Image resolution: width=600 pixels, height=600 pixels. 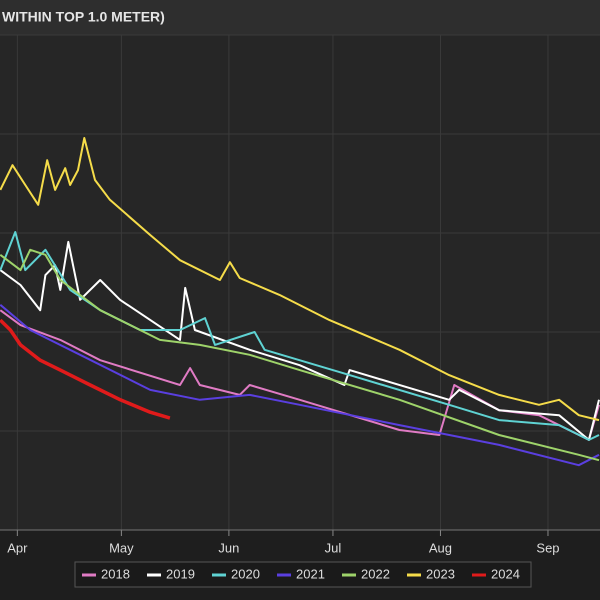 What do you see at coordinates (245, 573) in the screenshot?
I see `legend-label: 2020` at bounding box center [245, 573].